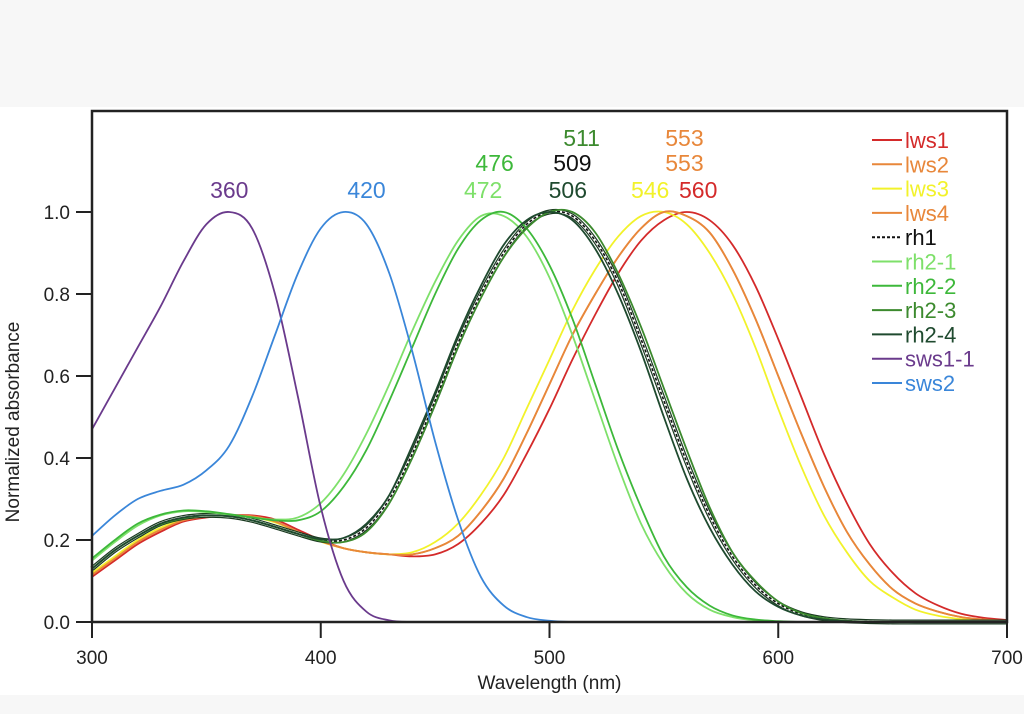 The height and width of the screenshot is (714, 1024). Describe the element at coordinates (13, 422) in the screenshot. I see `y-axis-title: Normalized absorbance` at that location.